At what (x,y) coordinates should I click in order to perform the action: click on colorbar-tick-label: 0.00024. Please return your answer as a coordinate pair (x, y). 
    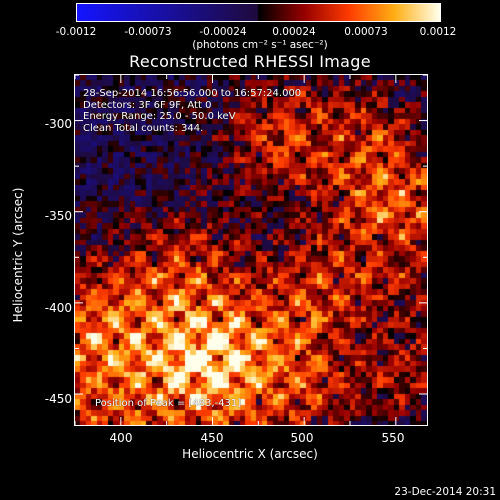
    Looking at the image, I should click on (294, 32).